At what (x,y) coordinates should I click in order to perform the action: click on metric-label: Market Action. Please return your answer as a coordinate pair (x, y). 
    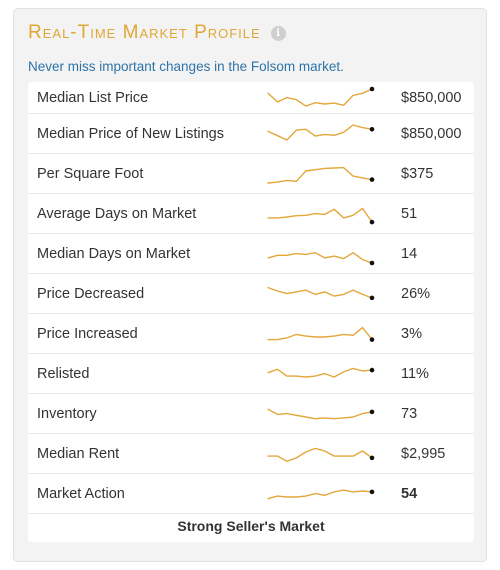
    Looking at the image, I should click on (81, 493).